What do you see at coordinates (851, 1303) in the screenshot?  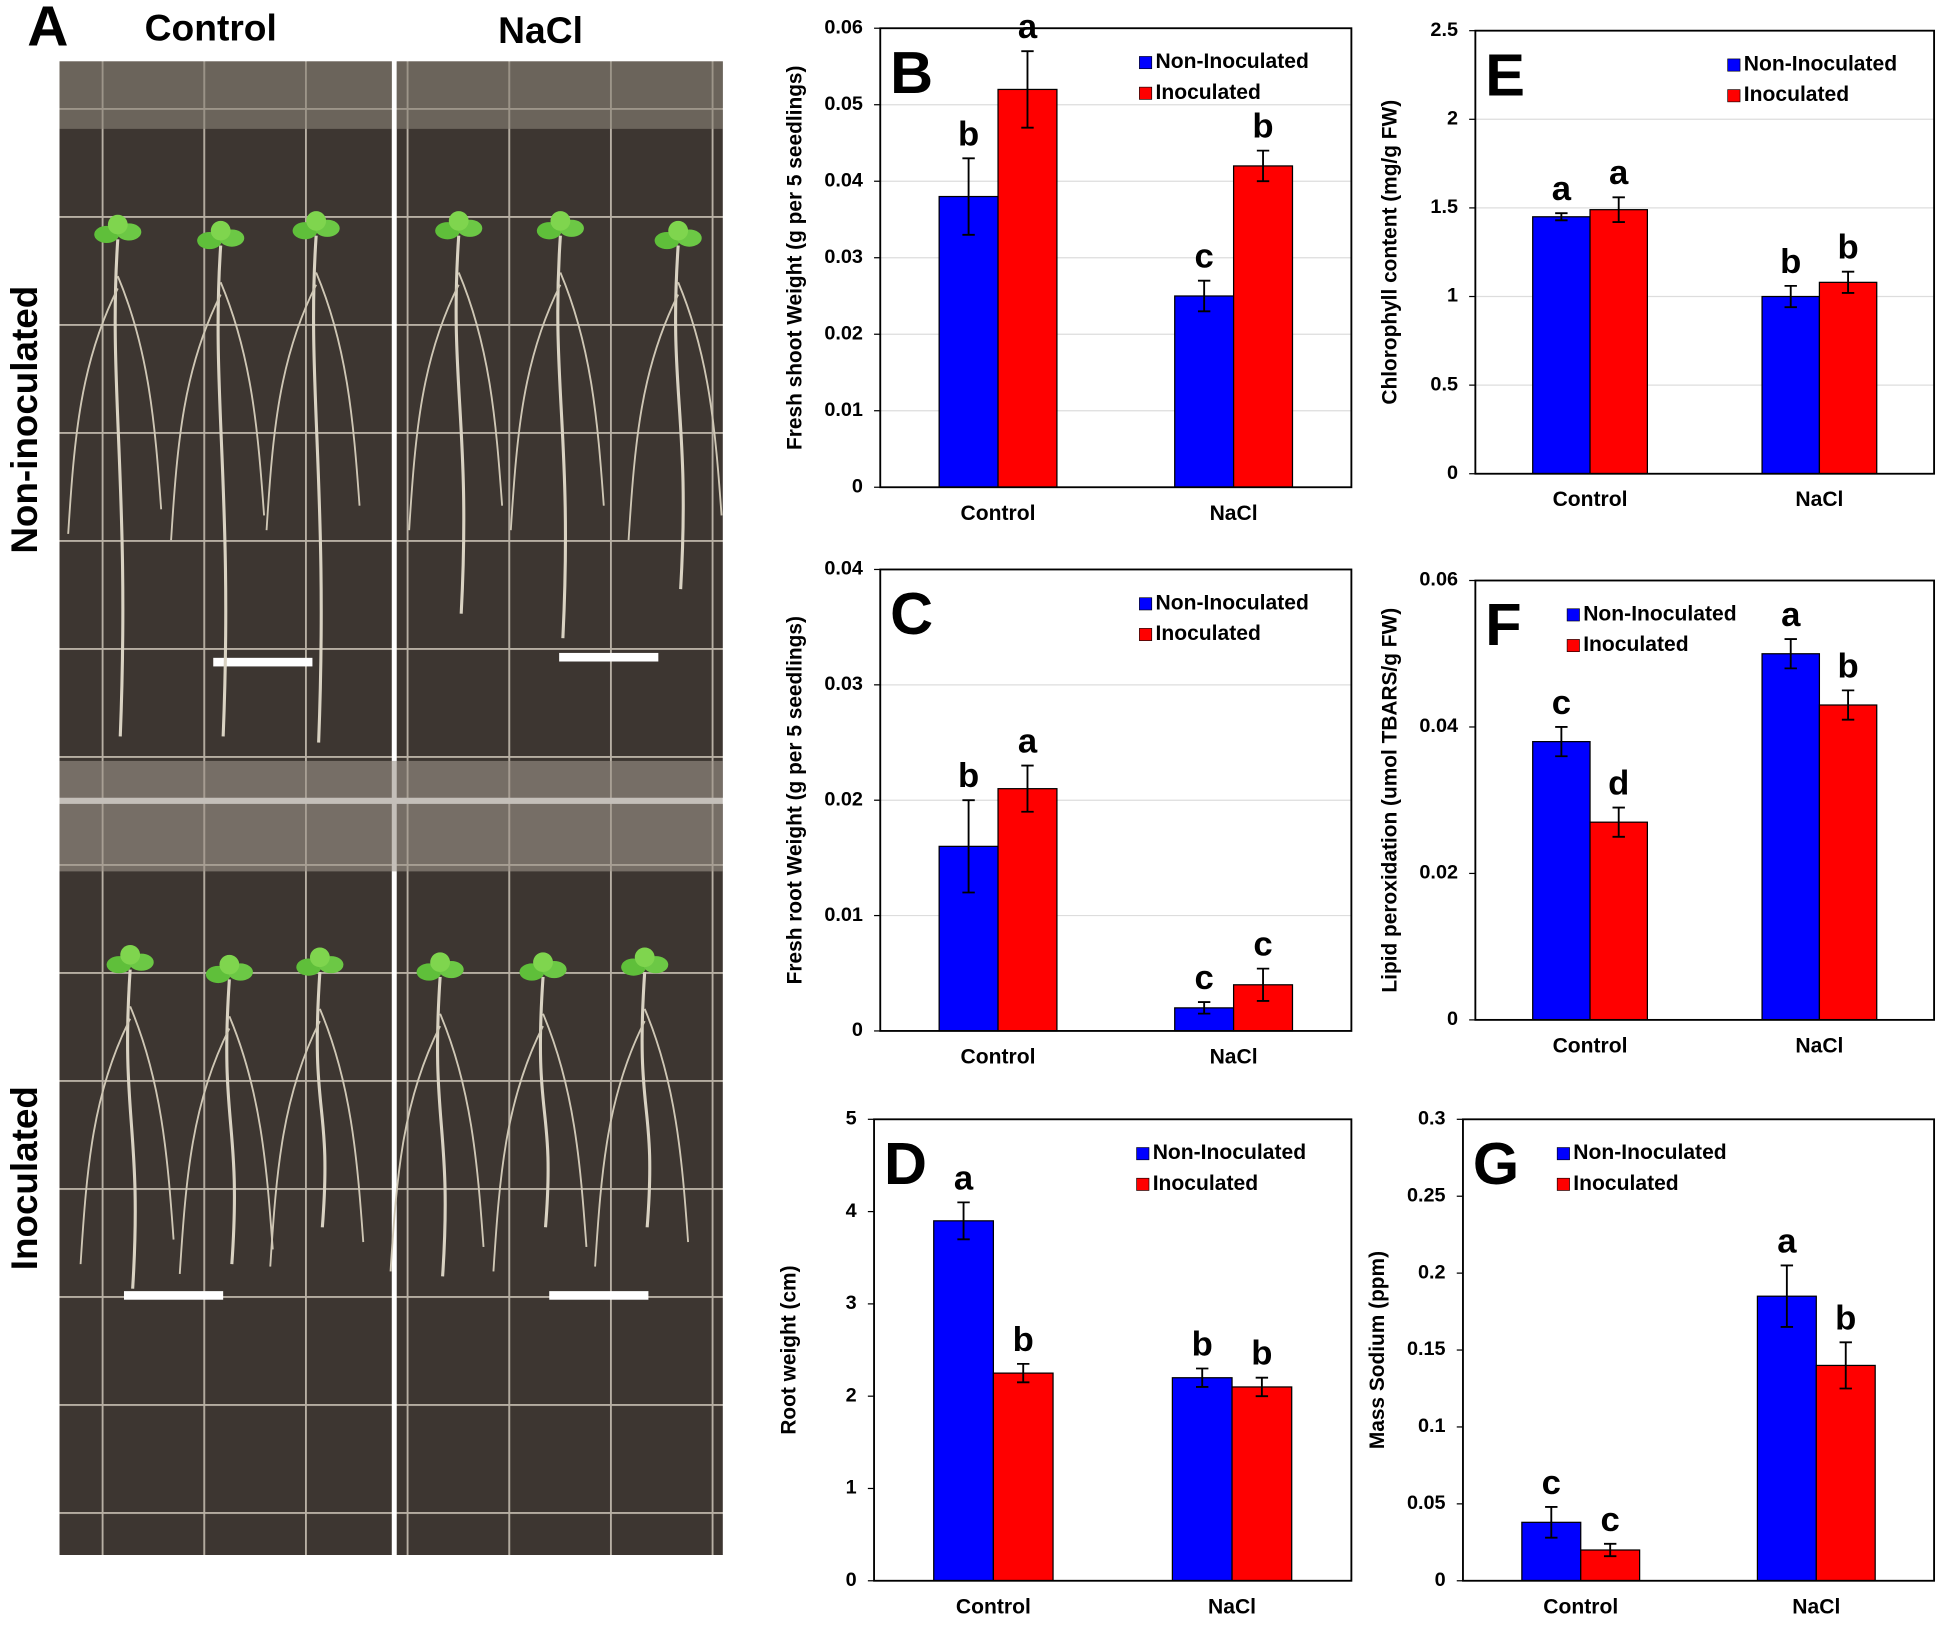 I see `y-tick-label: 3` at bounding box center [851, 1303].